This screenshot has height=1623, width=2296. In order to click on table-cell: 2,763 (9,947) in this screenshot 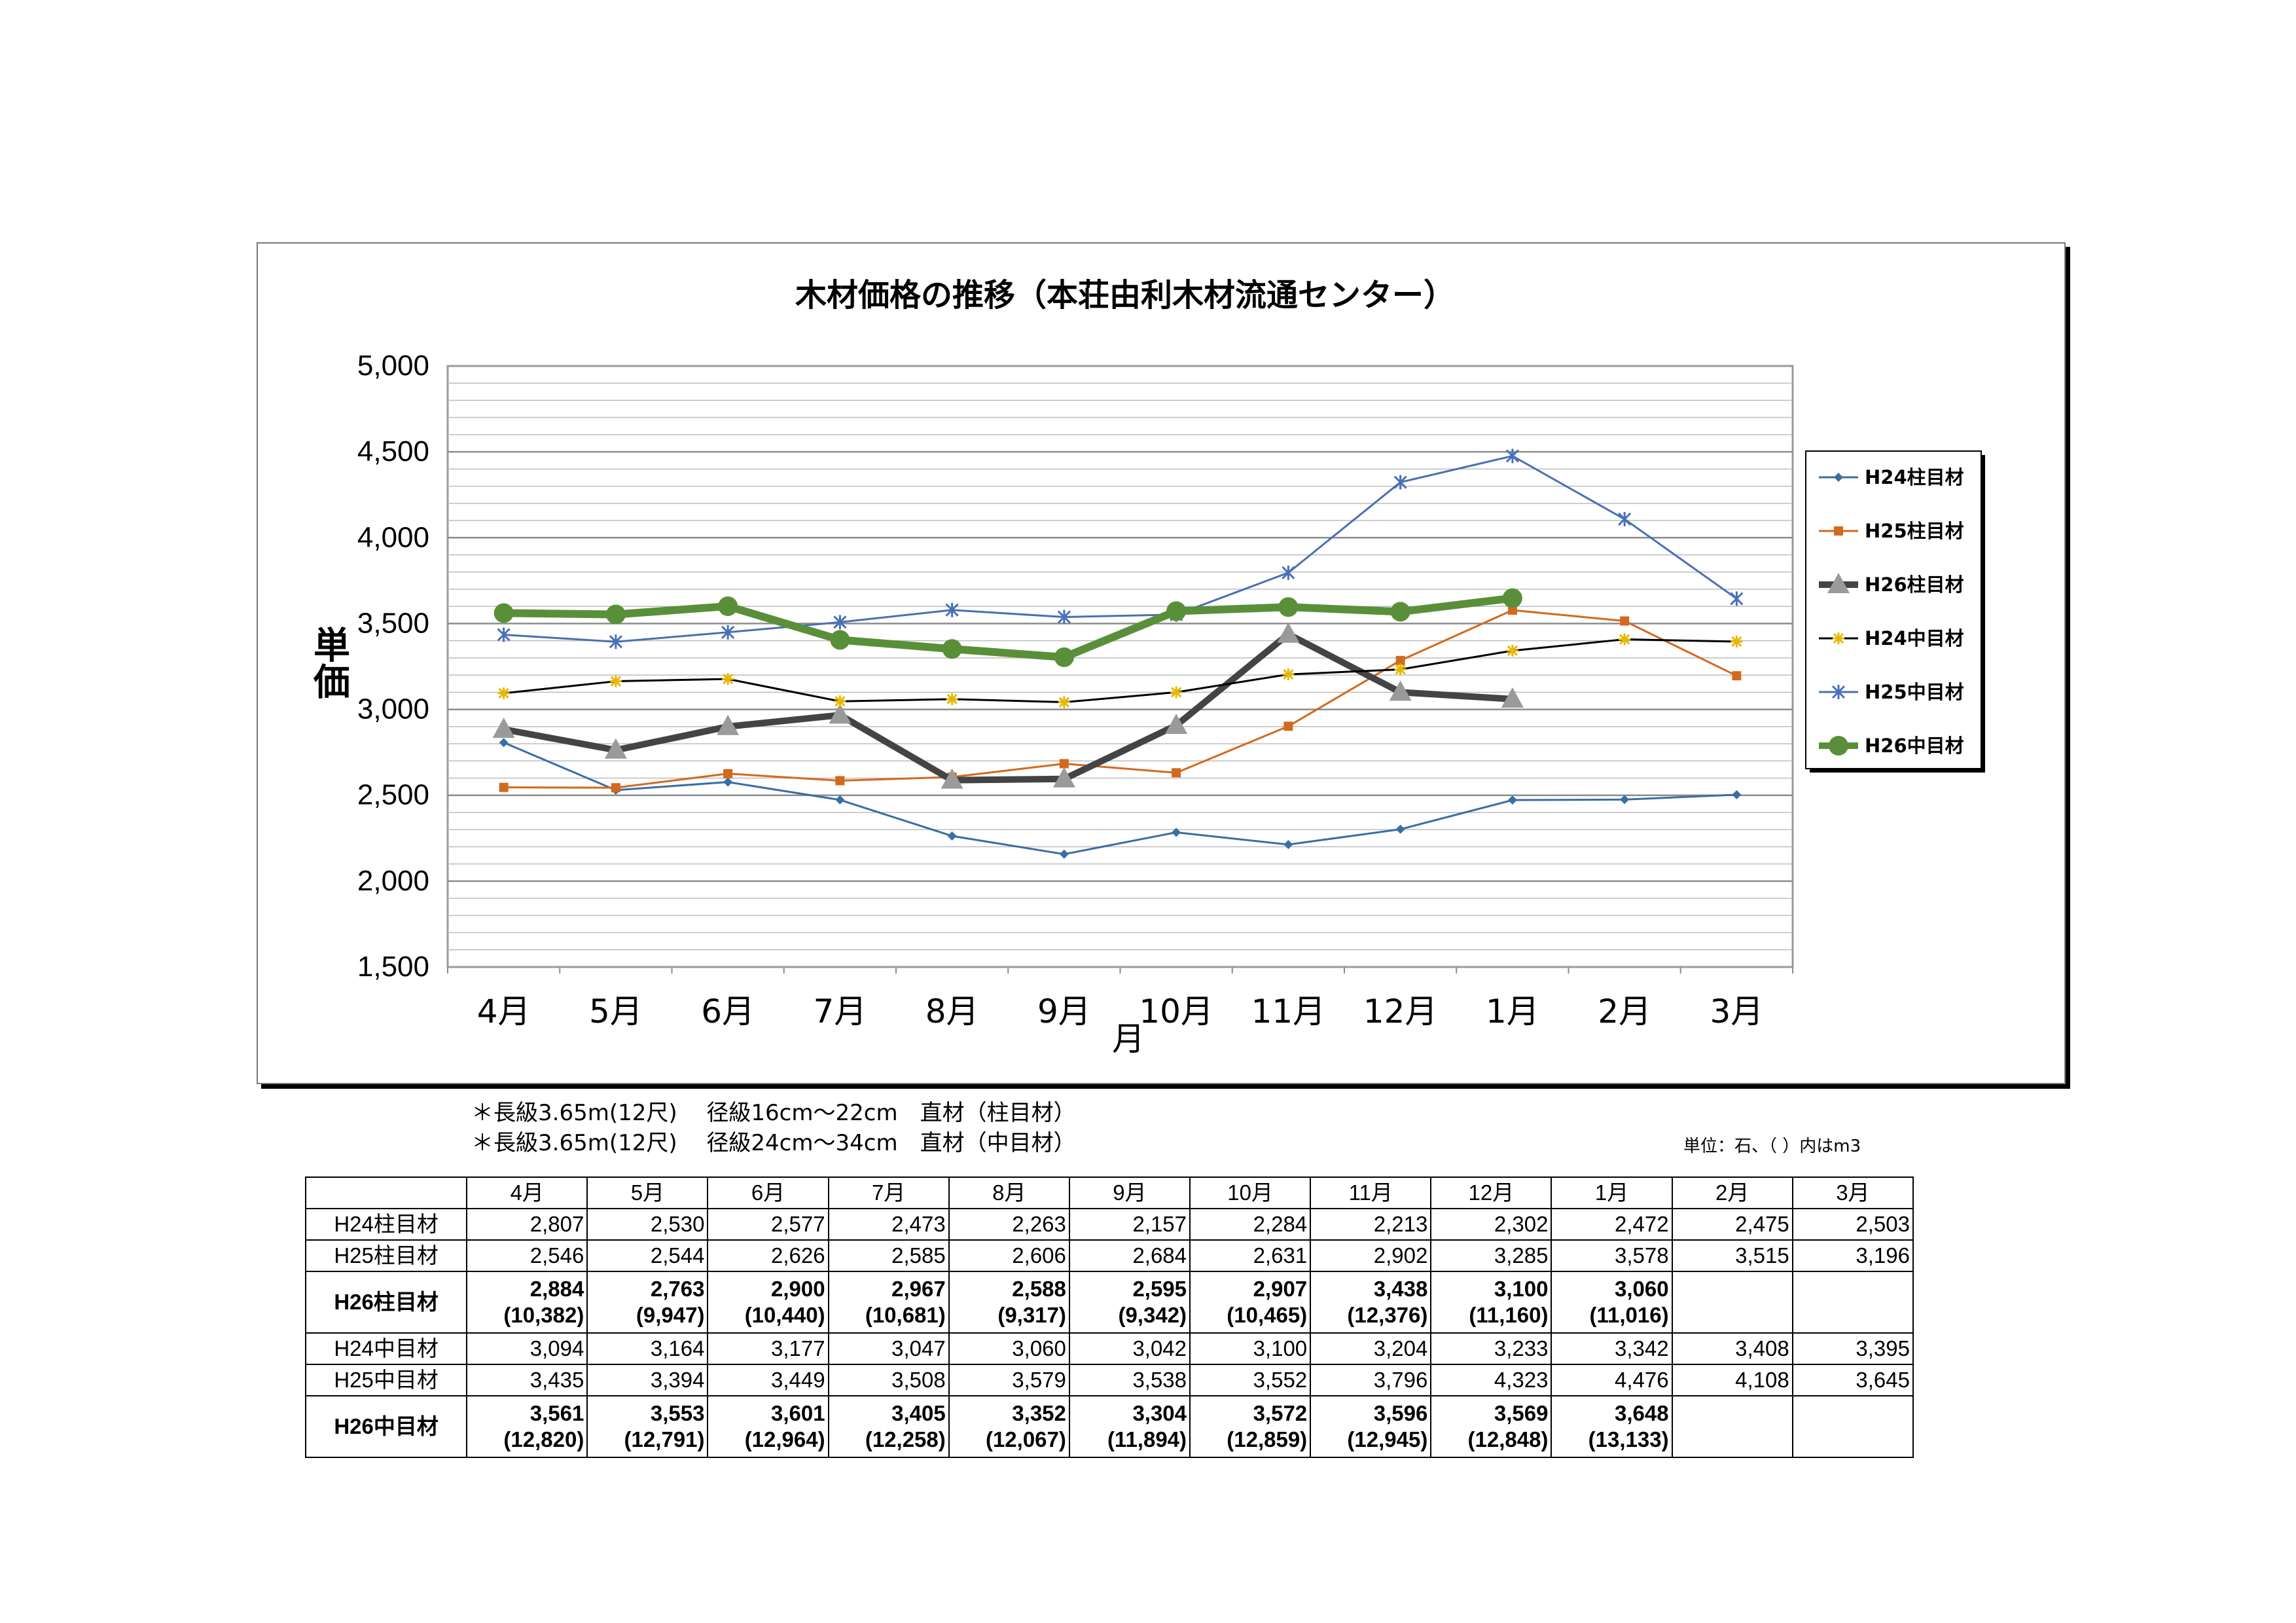, I will do `click(647, 1302)`.